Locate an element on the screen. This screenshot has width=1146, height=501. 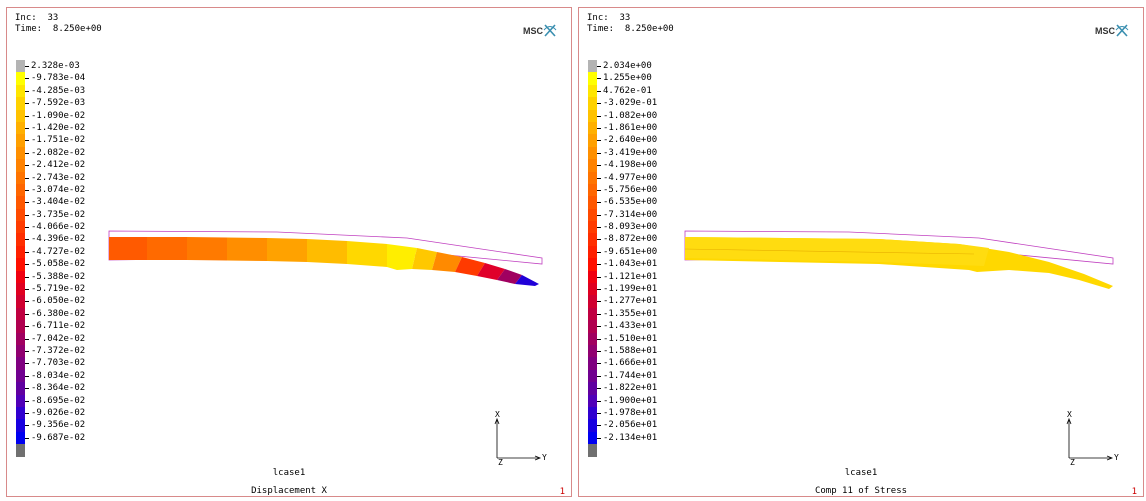
legend-value: -8.093e+00 is located at coordinates (630, 227).